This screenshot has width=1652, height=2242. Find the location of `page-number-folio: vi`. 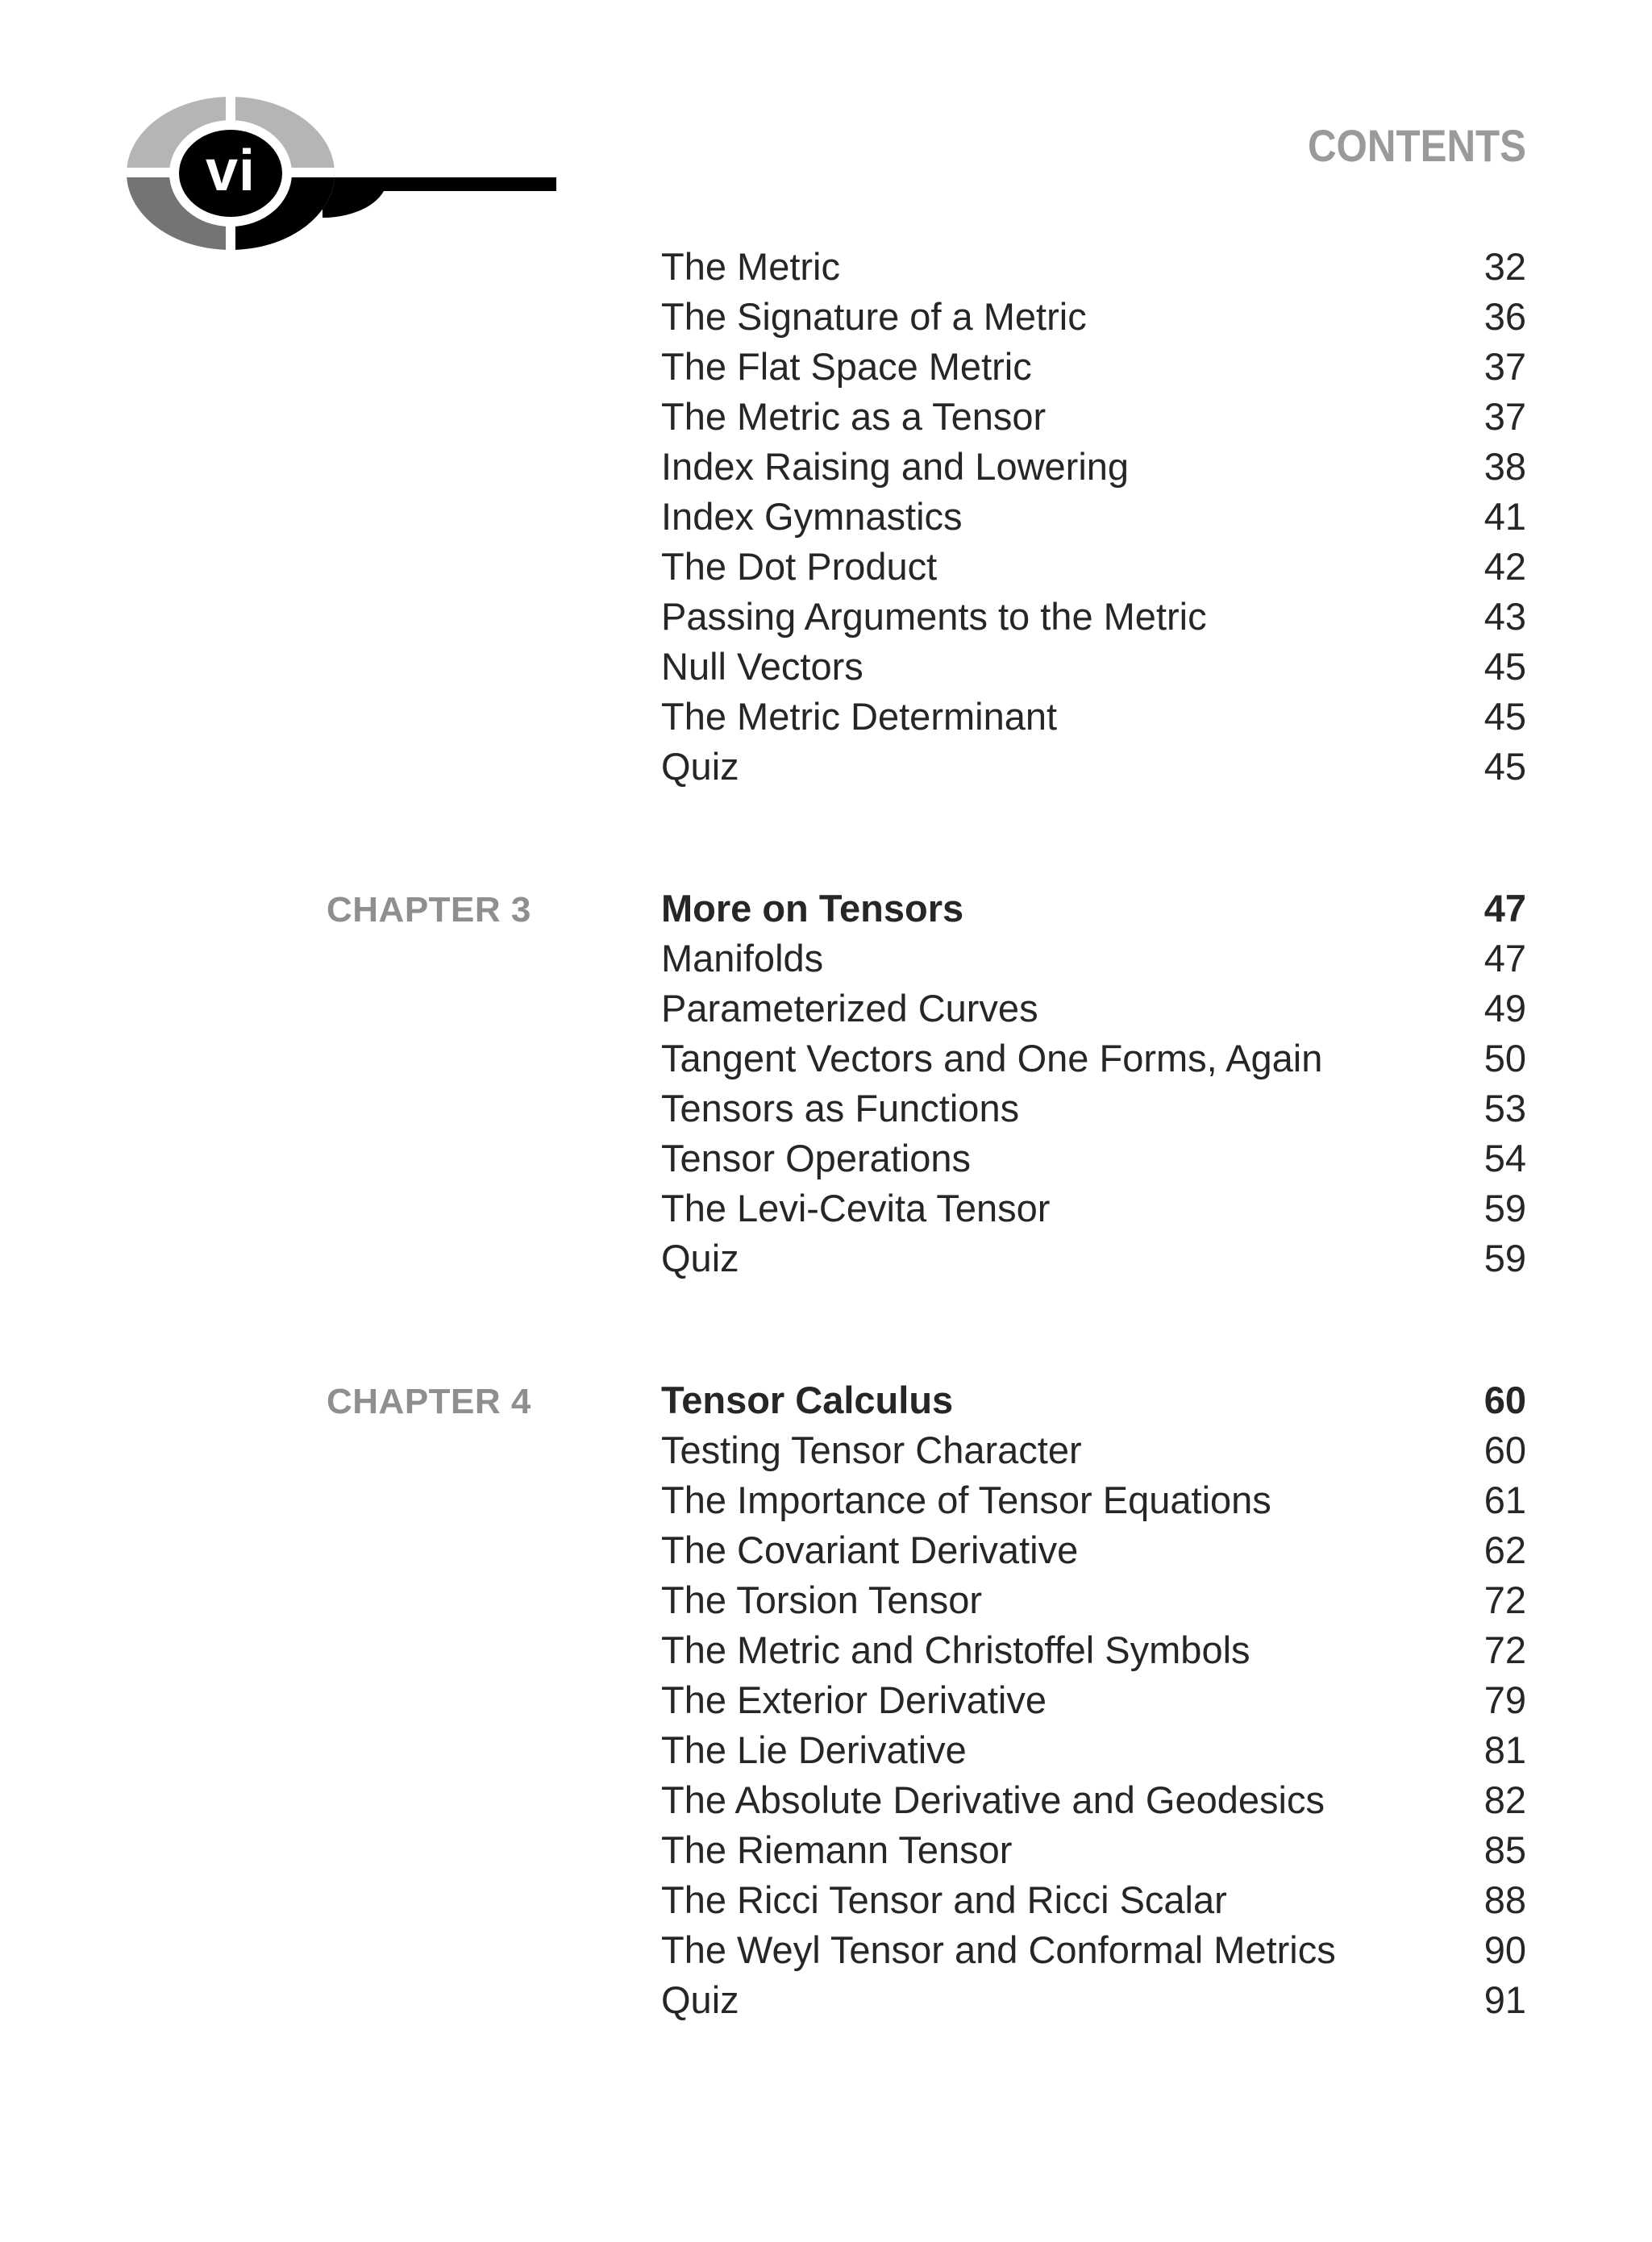

page-number-folio: vi is located at coordinates (230, 171).